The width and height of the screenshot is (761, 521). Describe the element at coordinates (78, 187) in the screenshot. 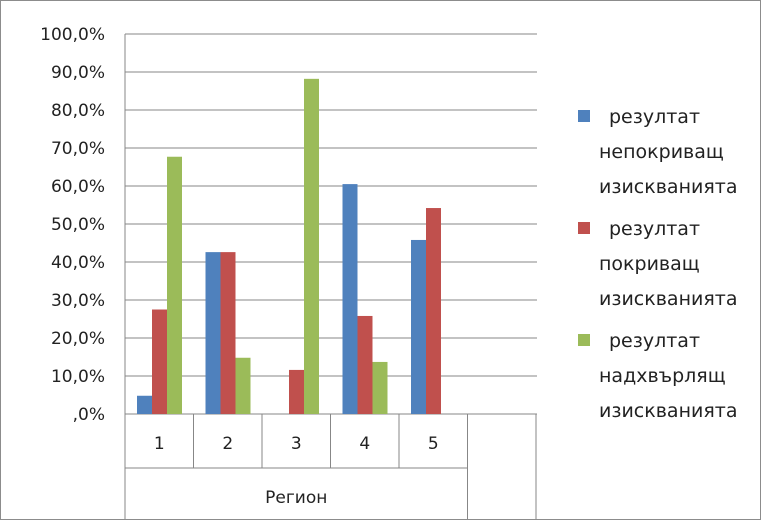

I see `y-tick-label: 60,0%` at that location.